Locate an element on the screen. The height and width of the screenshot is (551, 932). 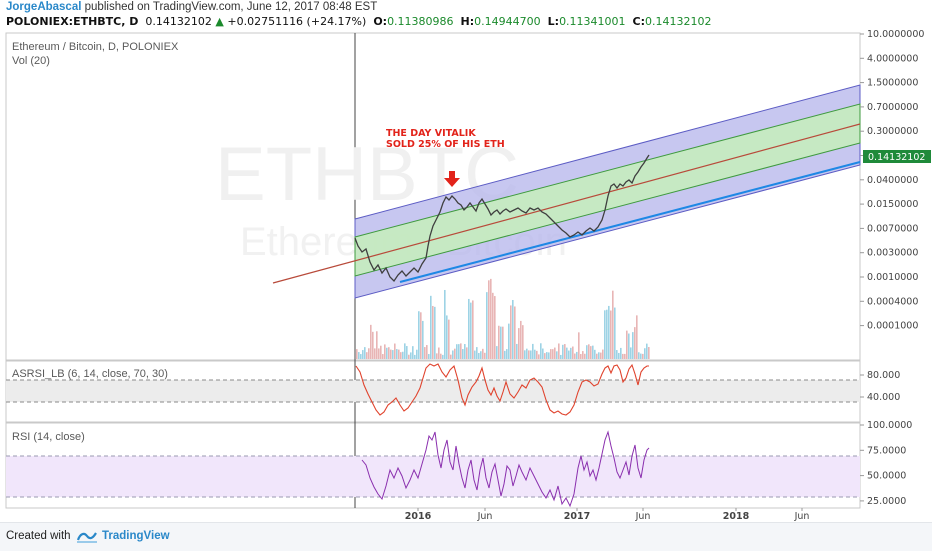
last-price: 0.14132102 is located at coordinates (178, 21).